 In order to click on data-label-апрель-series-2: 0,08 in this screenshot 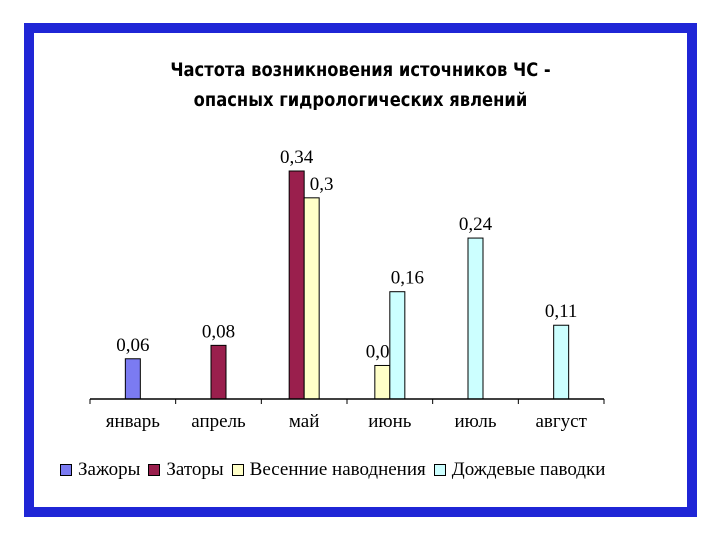, I will do `click(218, 331)`.